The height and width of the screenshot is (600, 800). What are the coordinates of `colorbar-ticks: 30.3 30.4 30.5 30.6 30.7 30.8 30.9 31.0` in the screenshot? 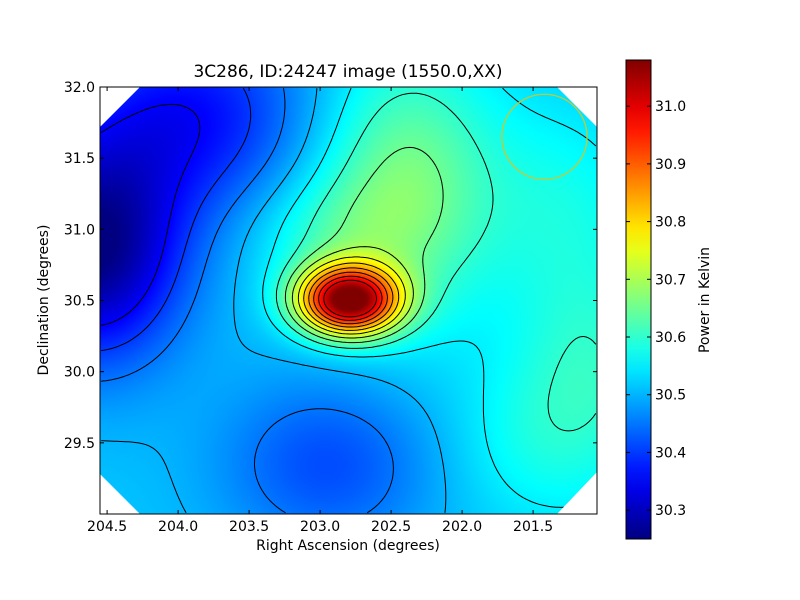 It's located at (656, 309).